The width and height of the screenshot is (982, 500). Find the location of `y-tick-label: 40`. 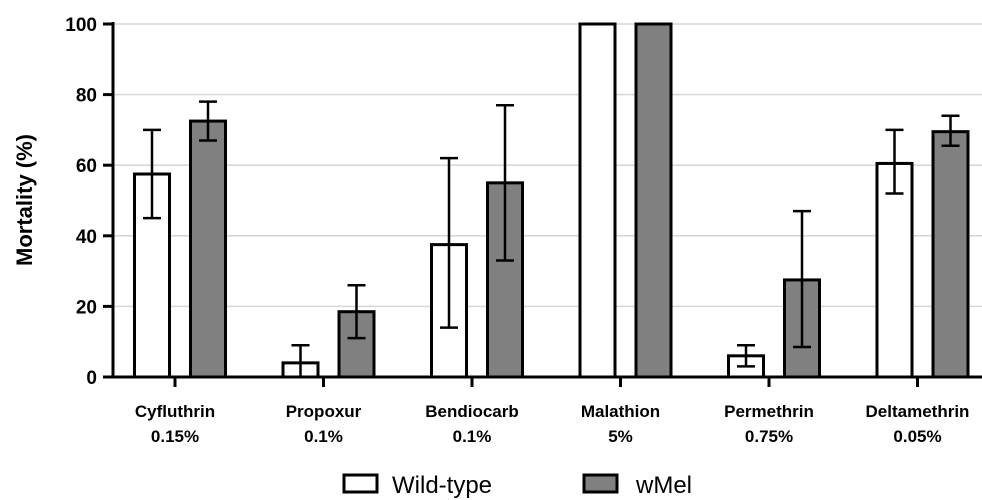

y-tick-label: 40 is located at coordinates (86, 237).